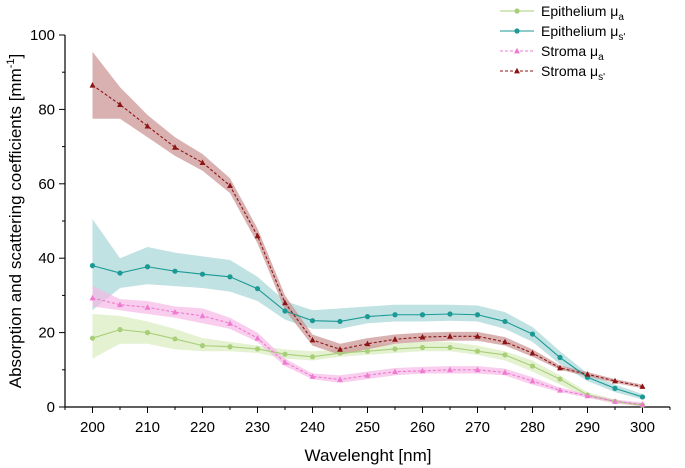 This screenshot has width=685, height=468. What do you see at coordinates (15, 56) in the screenshot?
I see `y-axis-title-close: ]` at bounding box center [15, 56].